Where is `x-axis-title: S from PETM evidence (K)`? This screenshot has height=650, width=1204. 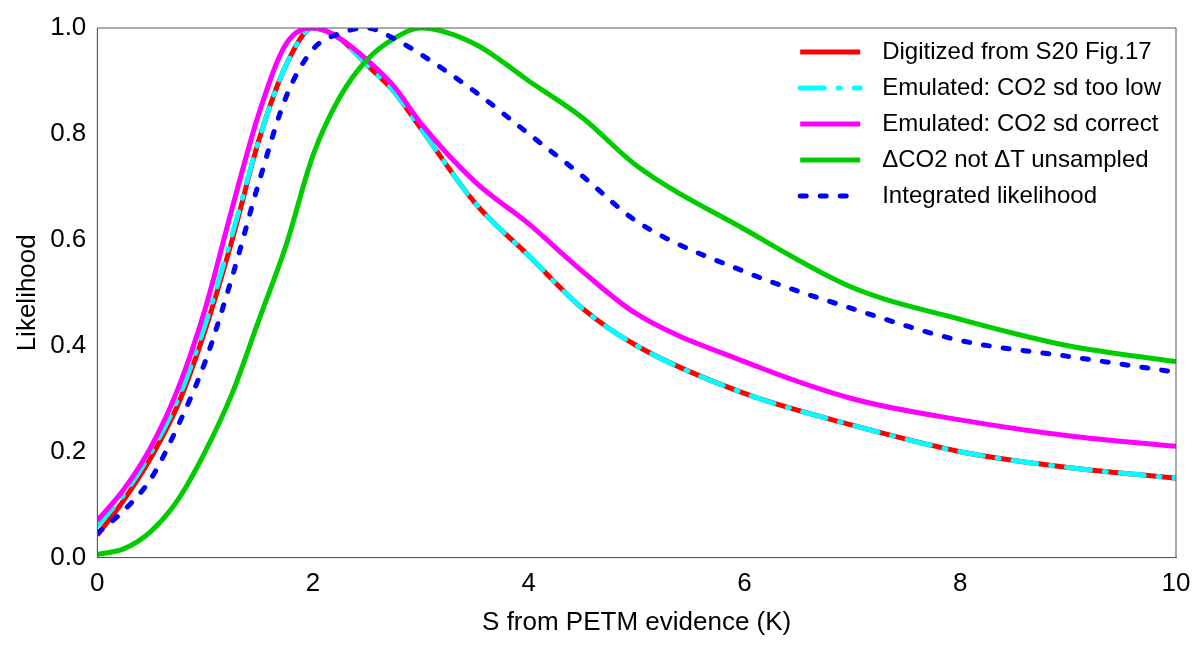
x-axis-title: S from PETM evidence (K) is located at coordinates (637, 620).